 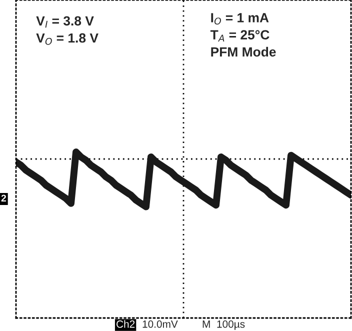 What do you see at coordinates (223, 325) in the screenshot?
I see `text: M 100µs` at bounding box center [223, 325].